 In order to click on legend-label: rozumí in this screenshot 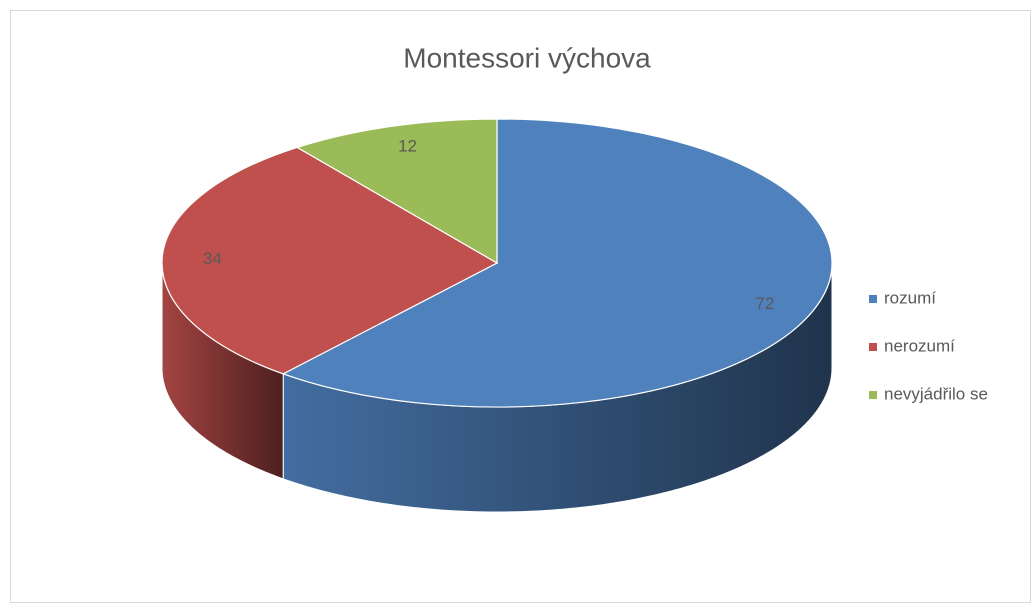, I will do `click(910, 297)`.